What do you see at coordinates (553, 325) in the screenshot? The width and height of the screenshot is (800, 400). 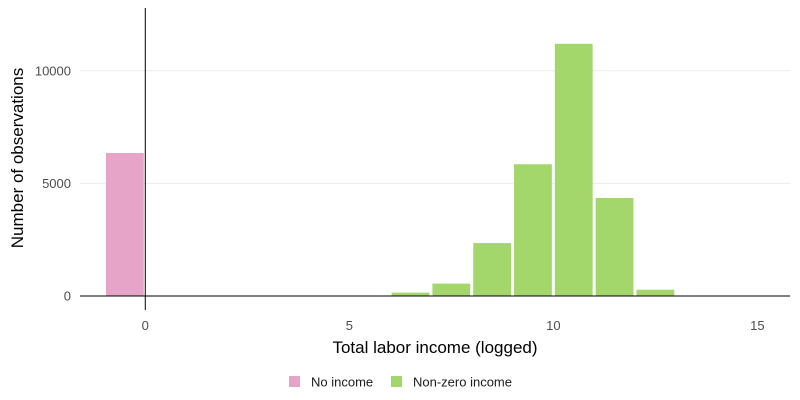 I see `x-tick-label: 10` at bounding box center [553, 325].